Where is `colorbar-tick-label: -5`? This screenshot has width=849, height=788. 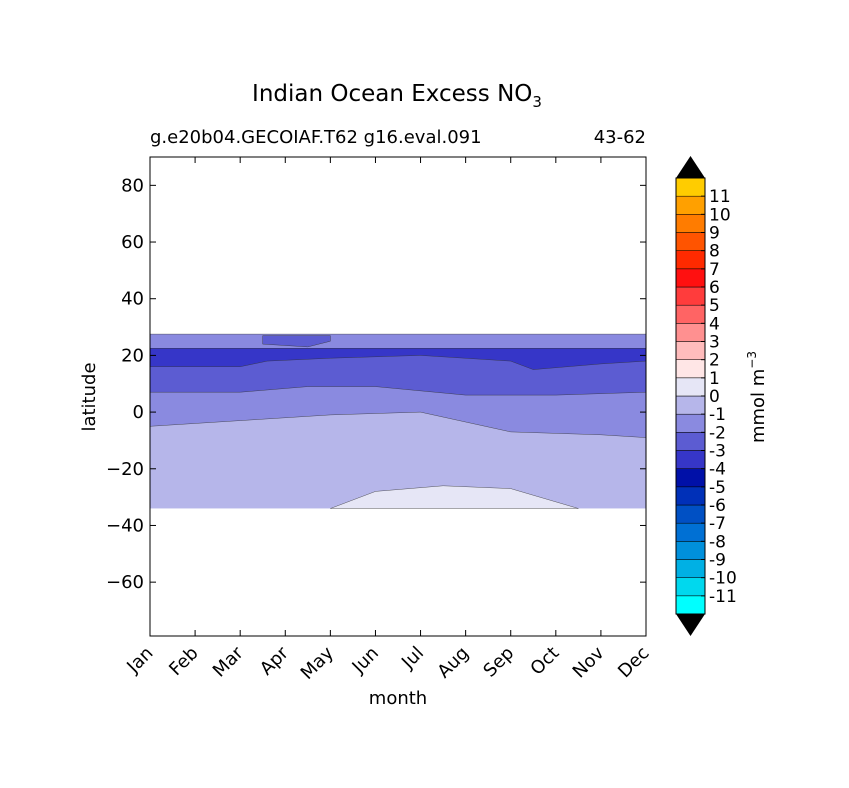
colorbar-tick-label: -5 is located at coordinates (717, 488).